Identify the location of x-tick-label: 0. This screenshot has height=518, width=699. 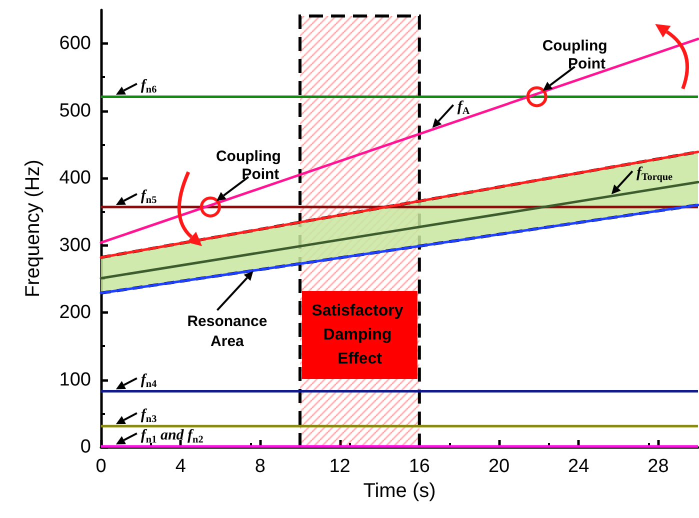
(101, 466).